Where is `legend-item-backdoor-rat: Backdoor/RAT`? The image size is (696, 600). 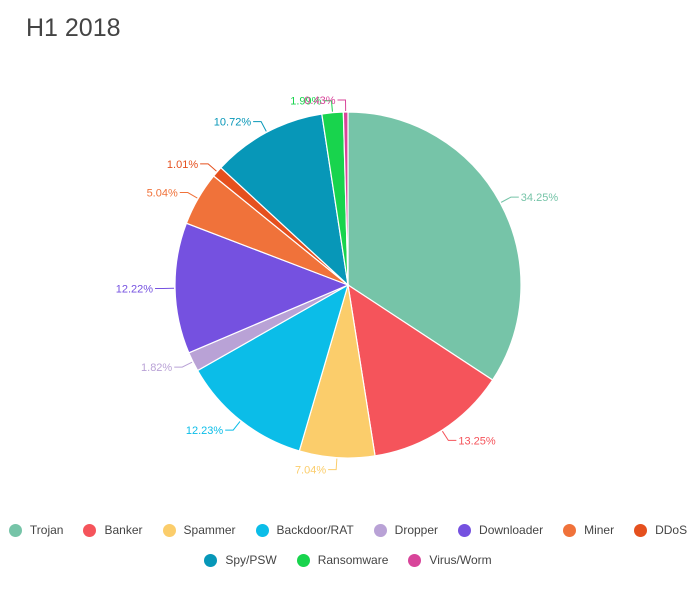 legend-item-backdoor-rat: Backdoor/RAT is located at coordinates (304, 530).